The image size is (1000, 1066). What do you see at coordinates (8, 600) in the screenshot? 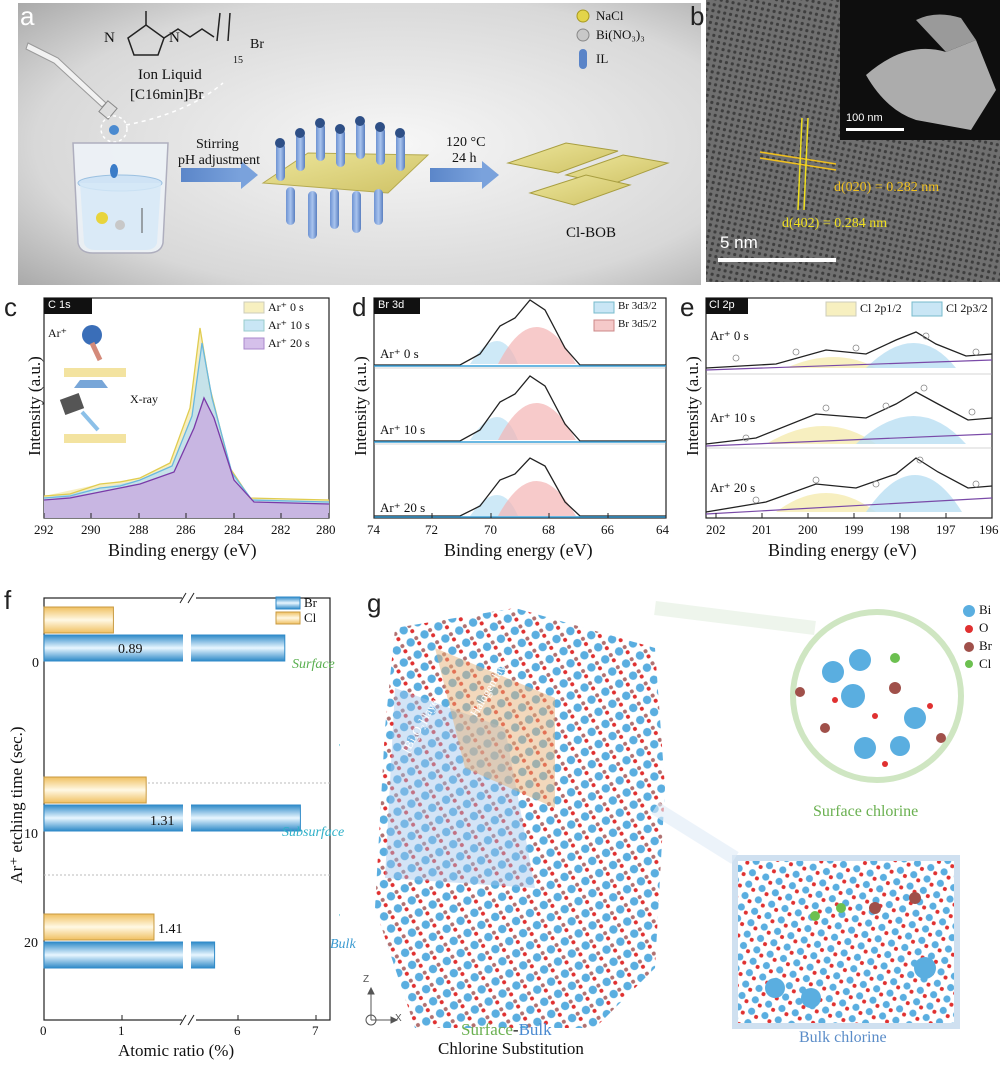
I see `panel-letter-f: f` at bounding box center [8, 600].